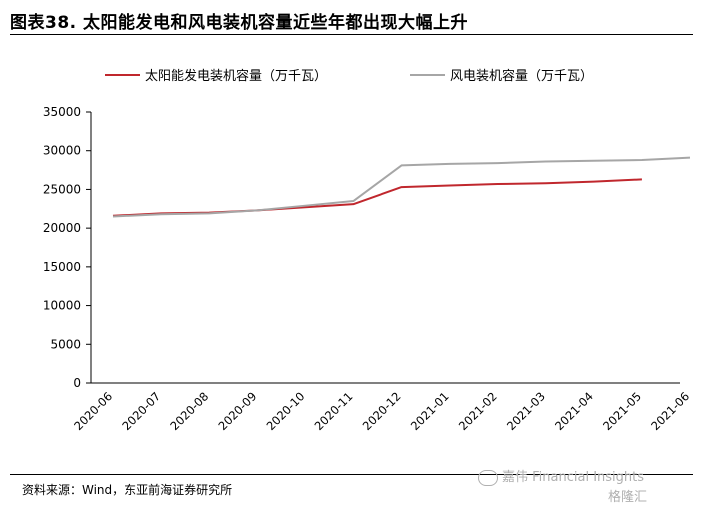 The width and height of the screenshot is (703, 509). What do you see at coordinates (62, 306) in the screenshot?
I see `y-tick-label: 10000` at bounding box center [62, 306].